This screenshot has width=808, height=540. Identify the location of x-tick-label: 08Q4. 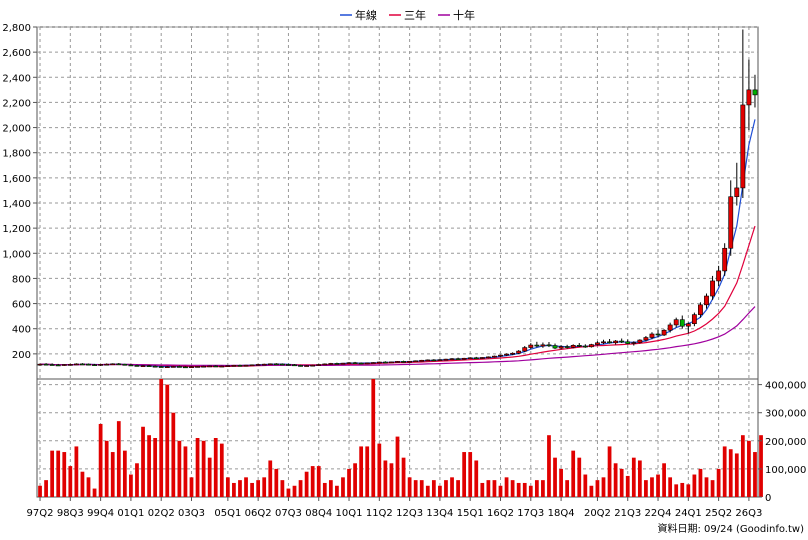
(318, 513).